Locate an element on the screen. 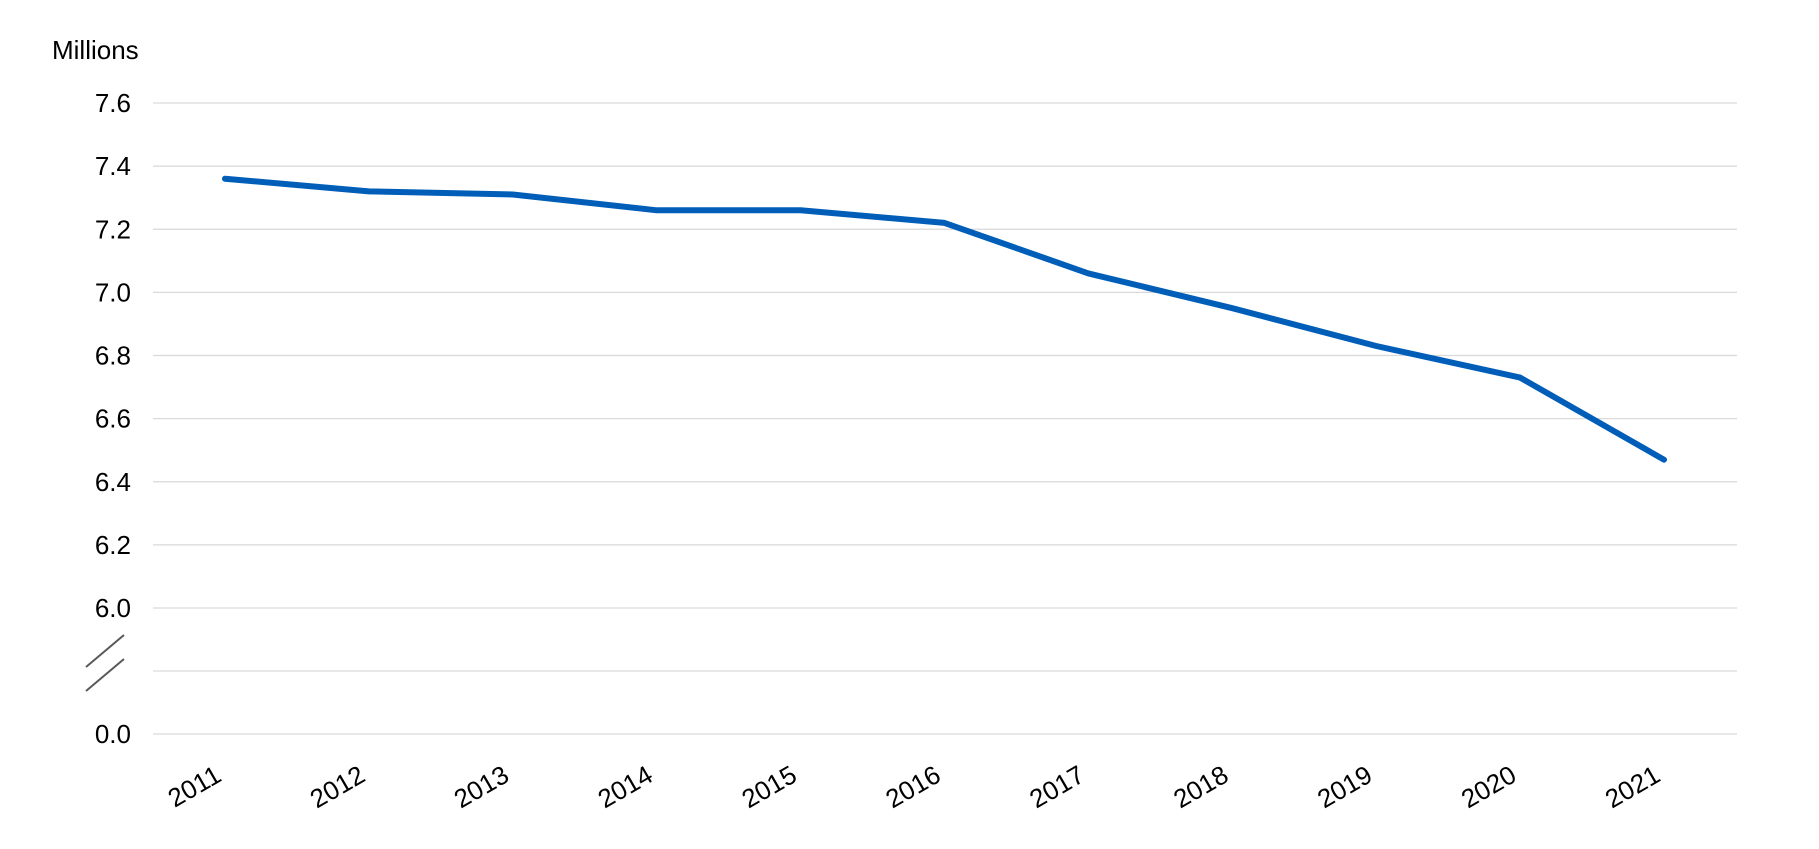 This screenshot has width=1819, height=849. y-tick-label: 6.6 is located at coordinates (113, 419).